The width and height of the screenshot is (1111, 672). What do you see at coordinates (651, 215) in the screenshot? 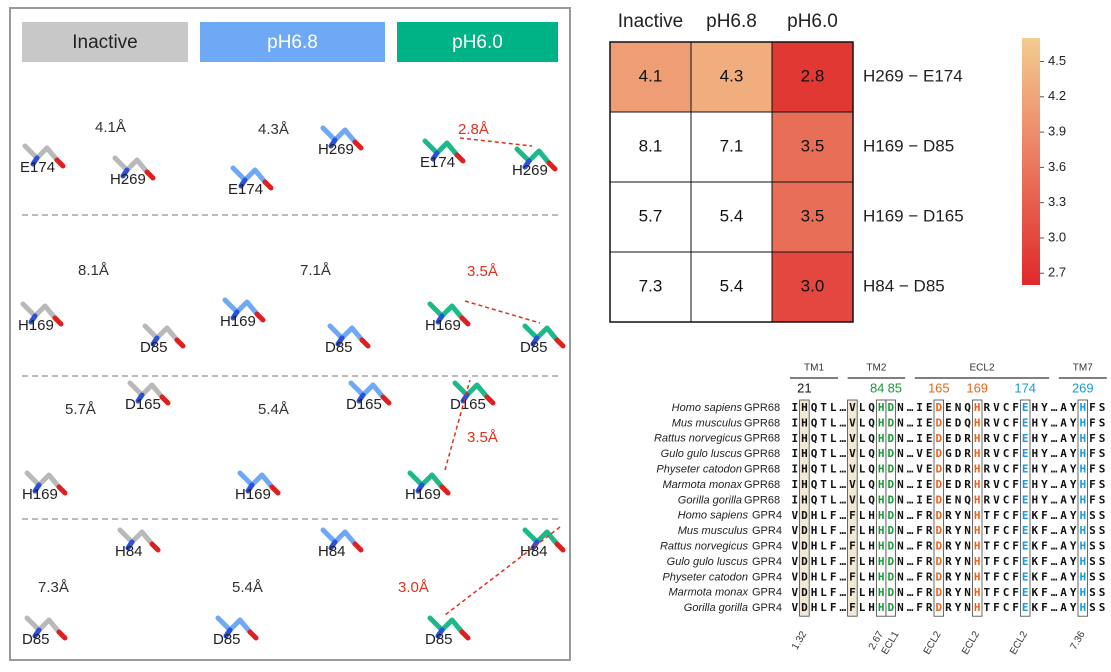
I see `heatmap-value: 5.7` at bounding box center [651, 215].